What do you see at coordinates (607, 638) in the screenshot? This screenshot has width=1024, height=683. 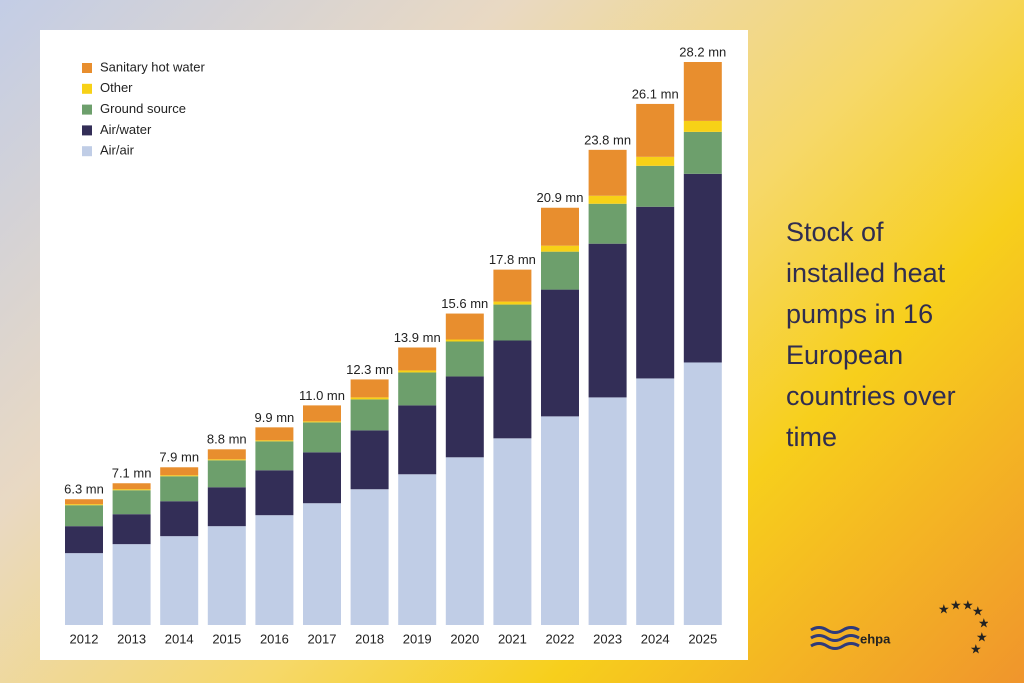 I see `x-tick-label: 2023` at bounding box center [607, 638].